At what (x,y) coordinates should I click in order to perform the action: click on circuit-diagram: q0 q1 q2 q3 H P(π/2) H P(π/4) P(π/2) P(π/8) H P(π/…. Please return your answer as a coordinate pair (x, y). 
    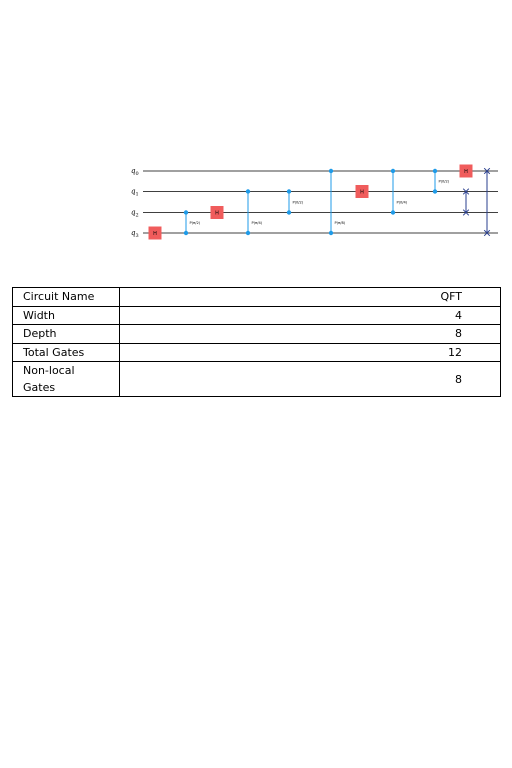
    Looking at the image, I should click on (314, 202).